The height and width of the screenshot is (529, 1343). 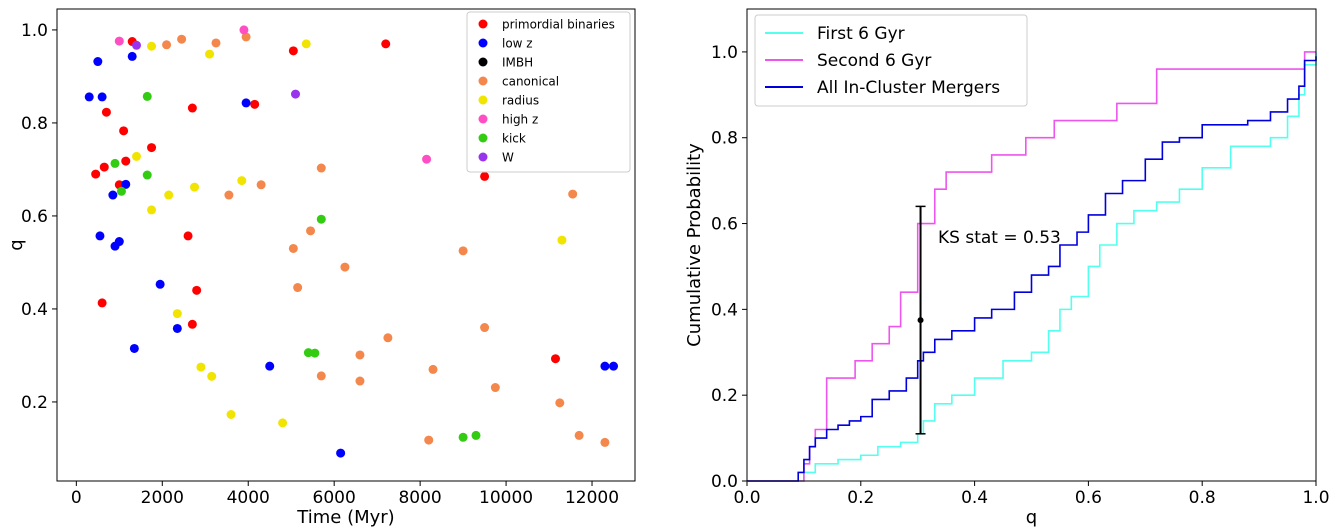 I want to click on legend-label: First 6 Gyr, so click(x=861, y=34).